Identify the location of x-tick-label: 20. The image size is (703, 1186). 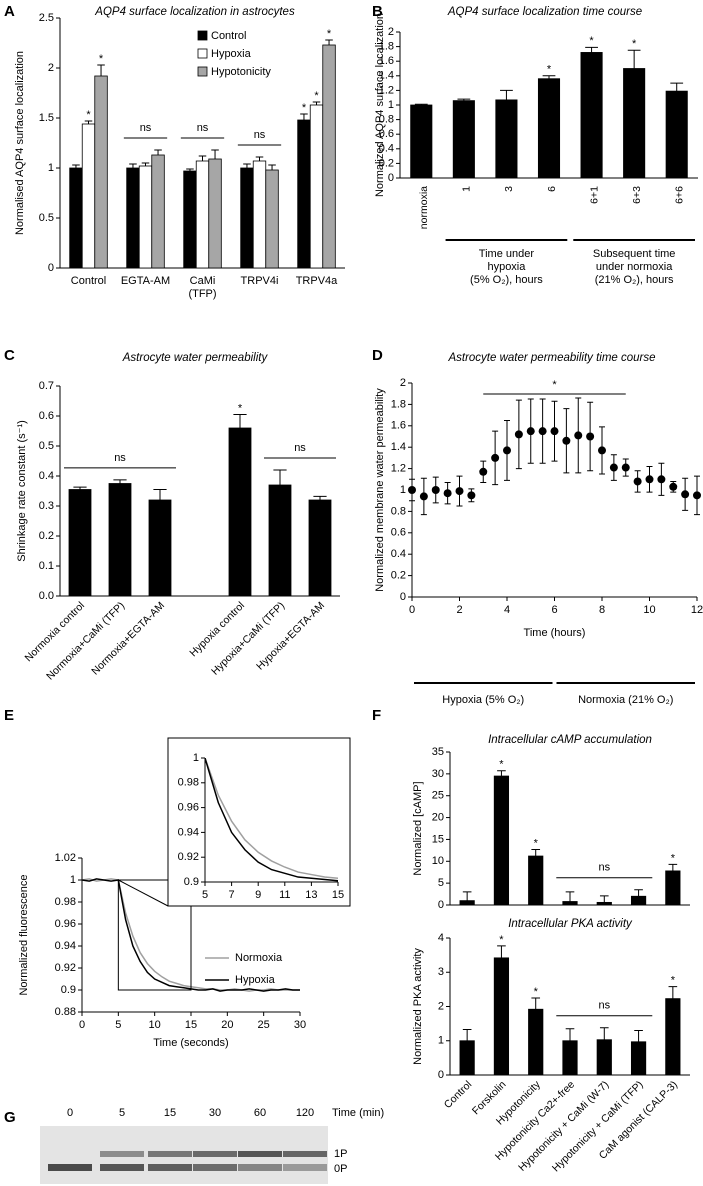
(227, 1025).